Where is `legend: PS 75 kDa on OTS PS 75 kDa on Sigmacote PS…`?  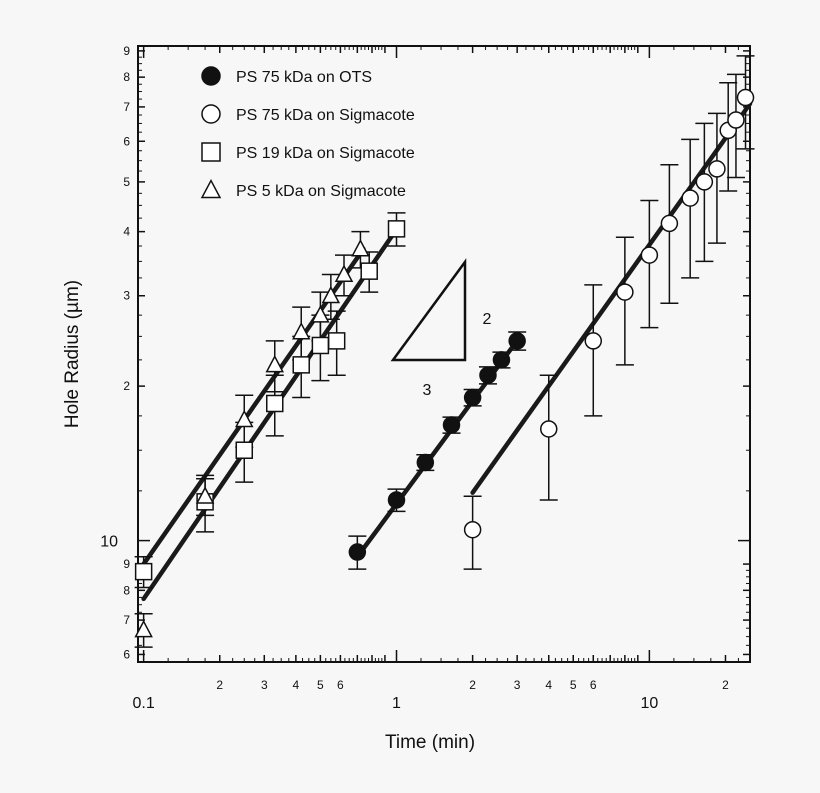
legend: PS 75 kDa on OTS PS 75 kDa on Sigmacote PS… is located at coordinates (307, 133).